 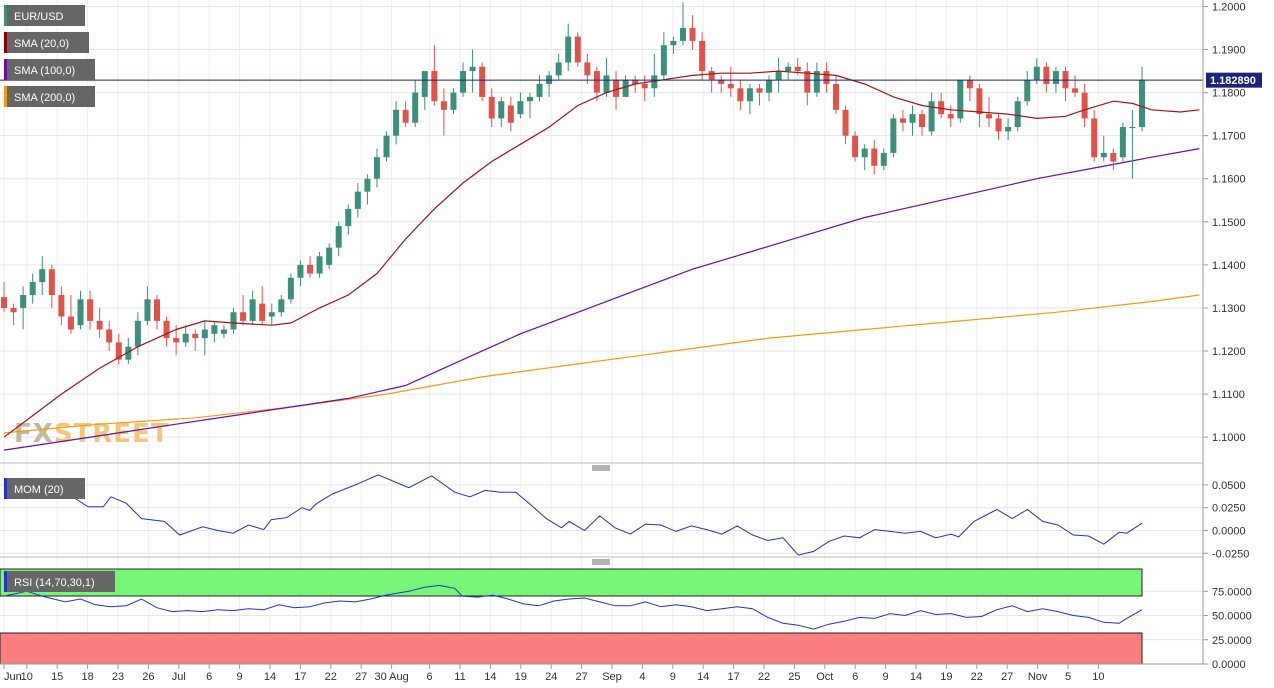 What do you see at coordinates (916, 677) in the screenshot?
I see `time-tick-label: 14` at bounding box center [916, 677].